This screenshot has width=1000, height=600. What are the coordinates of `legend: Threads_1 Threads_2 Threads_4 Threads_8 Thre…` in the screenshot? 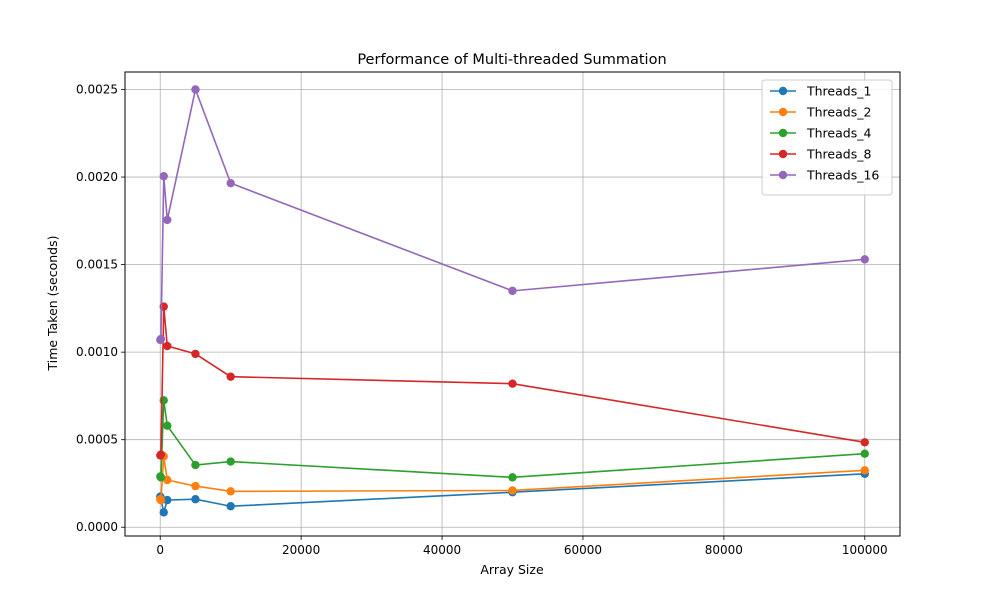 It's located at (827, 137).